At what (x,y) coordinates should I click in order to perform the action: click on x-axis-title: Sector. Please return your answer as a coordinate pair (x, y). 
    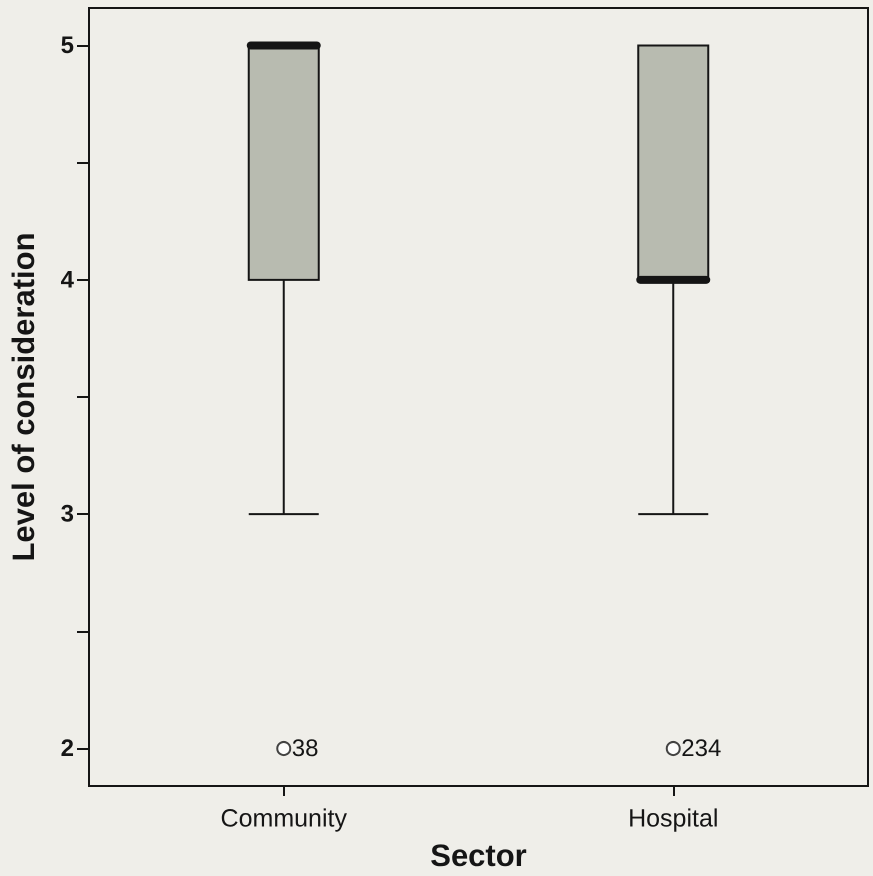
    Looking at the image, I should click on (478, 855).